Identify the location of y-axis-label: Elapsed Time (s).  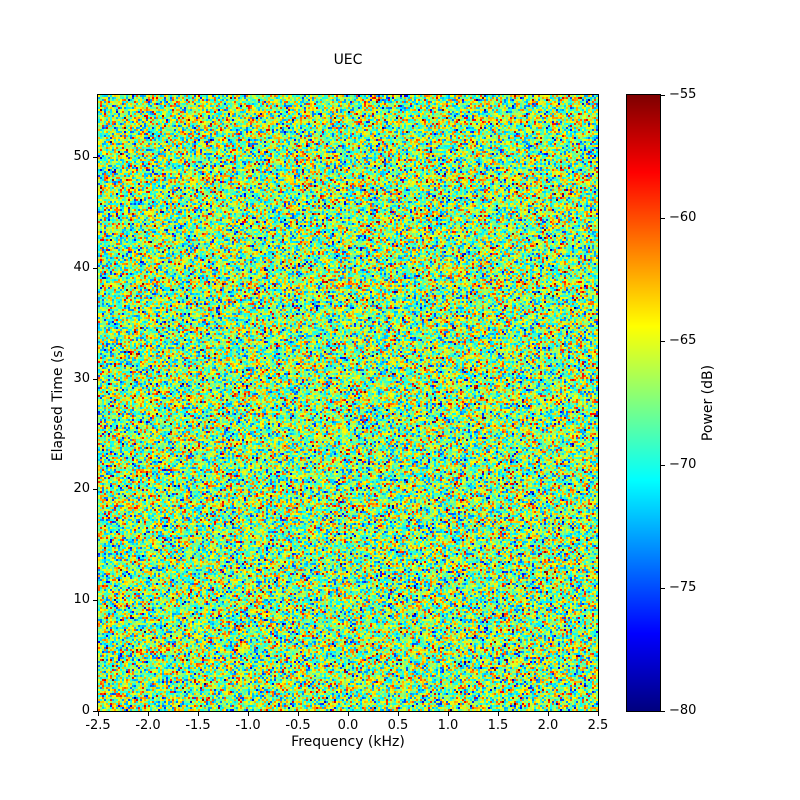
(58, 403).